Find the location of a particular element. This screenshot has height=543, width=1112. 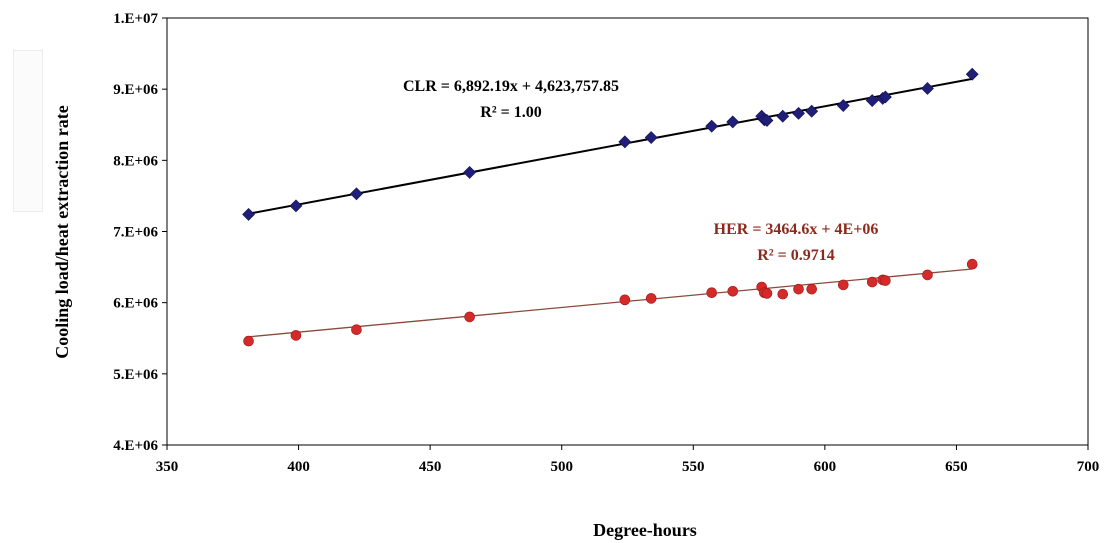

x-tick-label: 550 is located at coordinates (693, 467).